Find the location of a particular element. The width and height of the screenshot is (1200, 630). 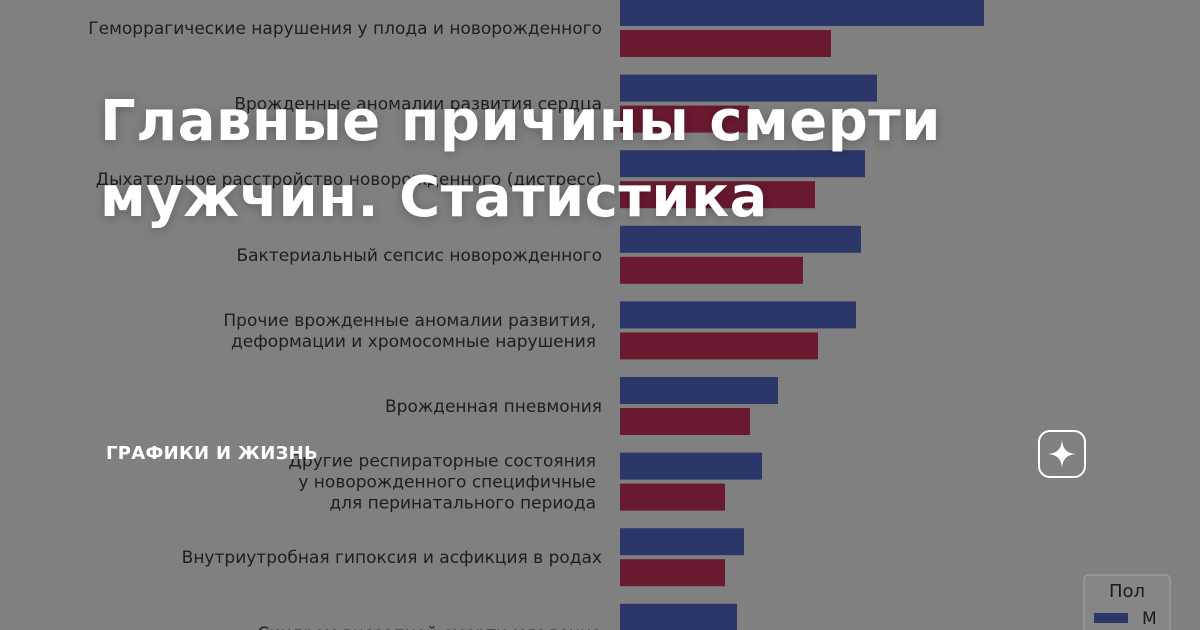

article-title-line-1: Главные причины смерти is located at coordinates (520, 121).